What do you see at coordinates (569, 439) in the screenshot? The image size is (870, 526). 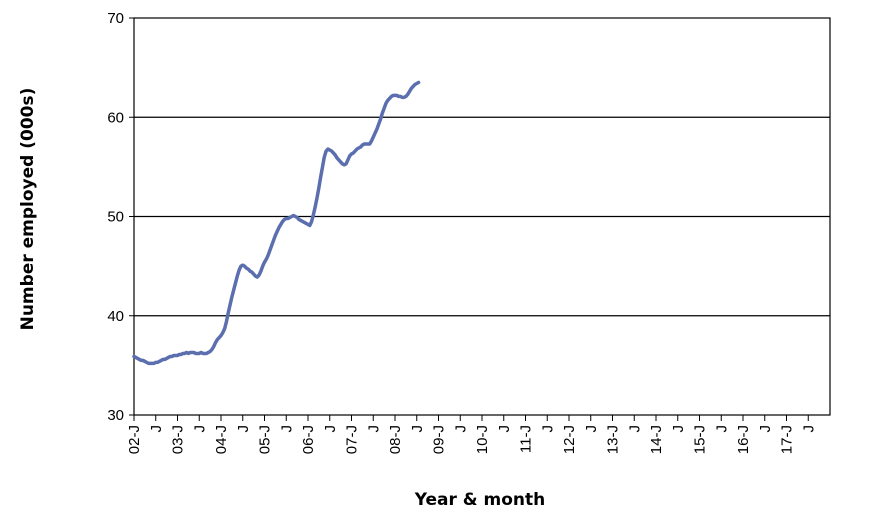 I see `x-tick-label: 12-J` at bounding box center [569, 439].